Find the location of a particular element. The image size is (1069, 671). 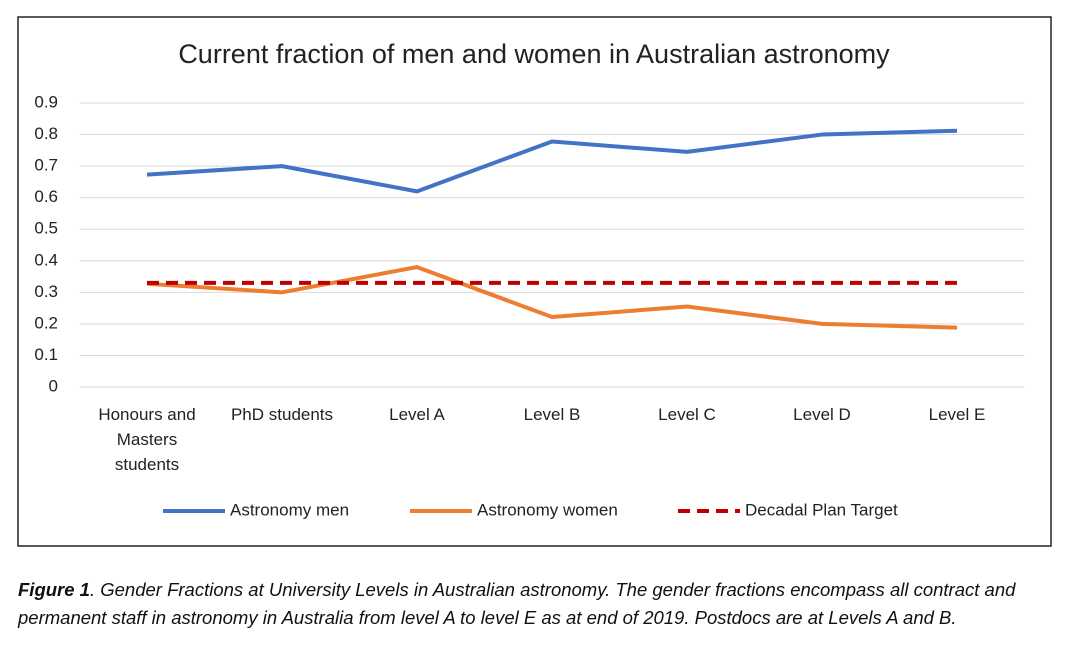

legend-label: Astronomy women is located at coordinates (547, 509).